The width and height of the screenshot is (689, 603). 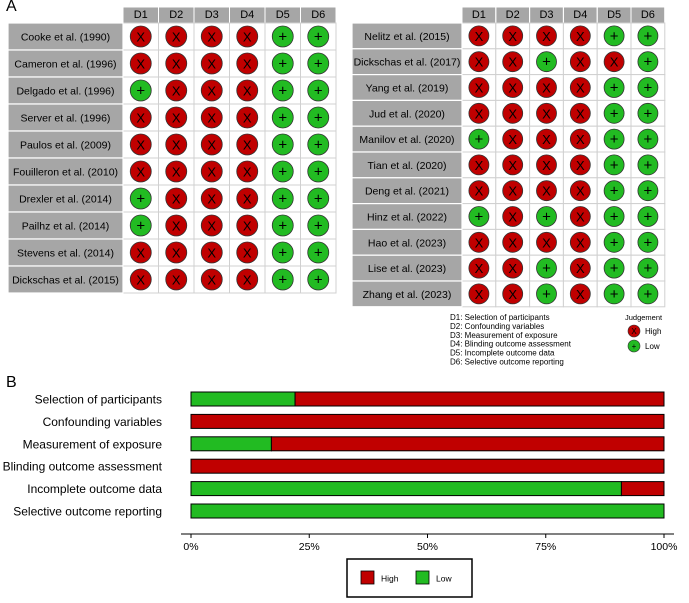 What do you see at coordinates (309, 547) in the screenshot?
I see `x-tick-label: 25%` at bounding box center [309, 547].